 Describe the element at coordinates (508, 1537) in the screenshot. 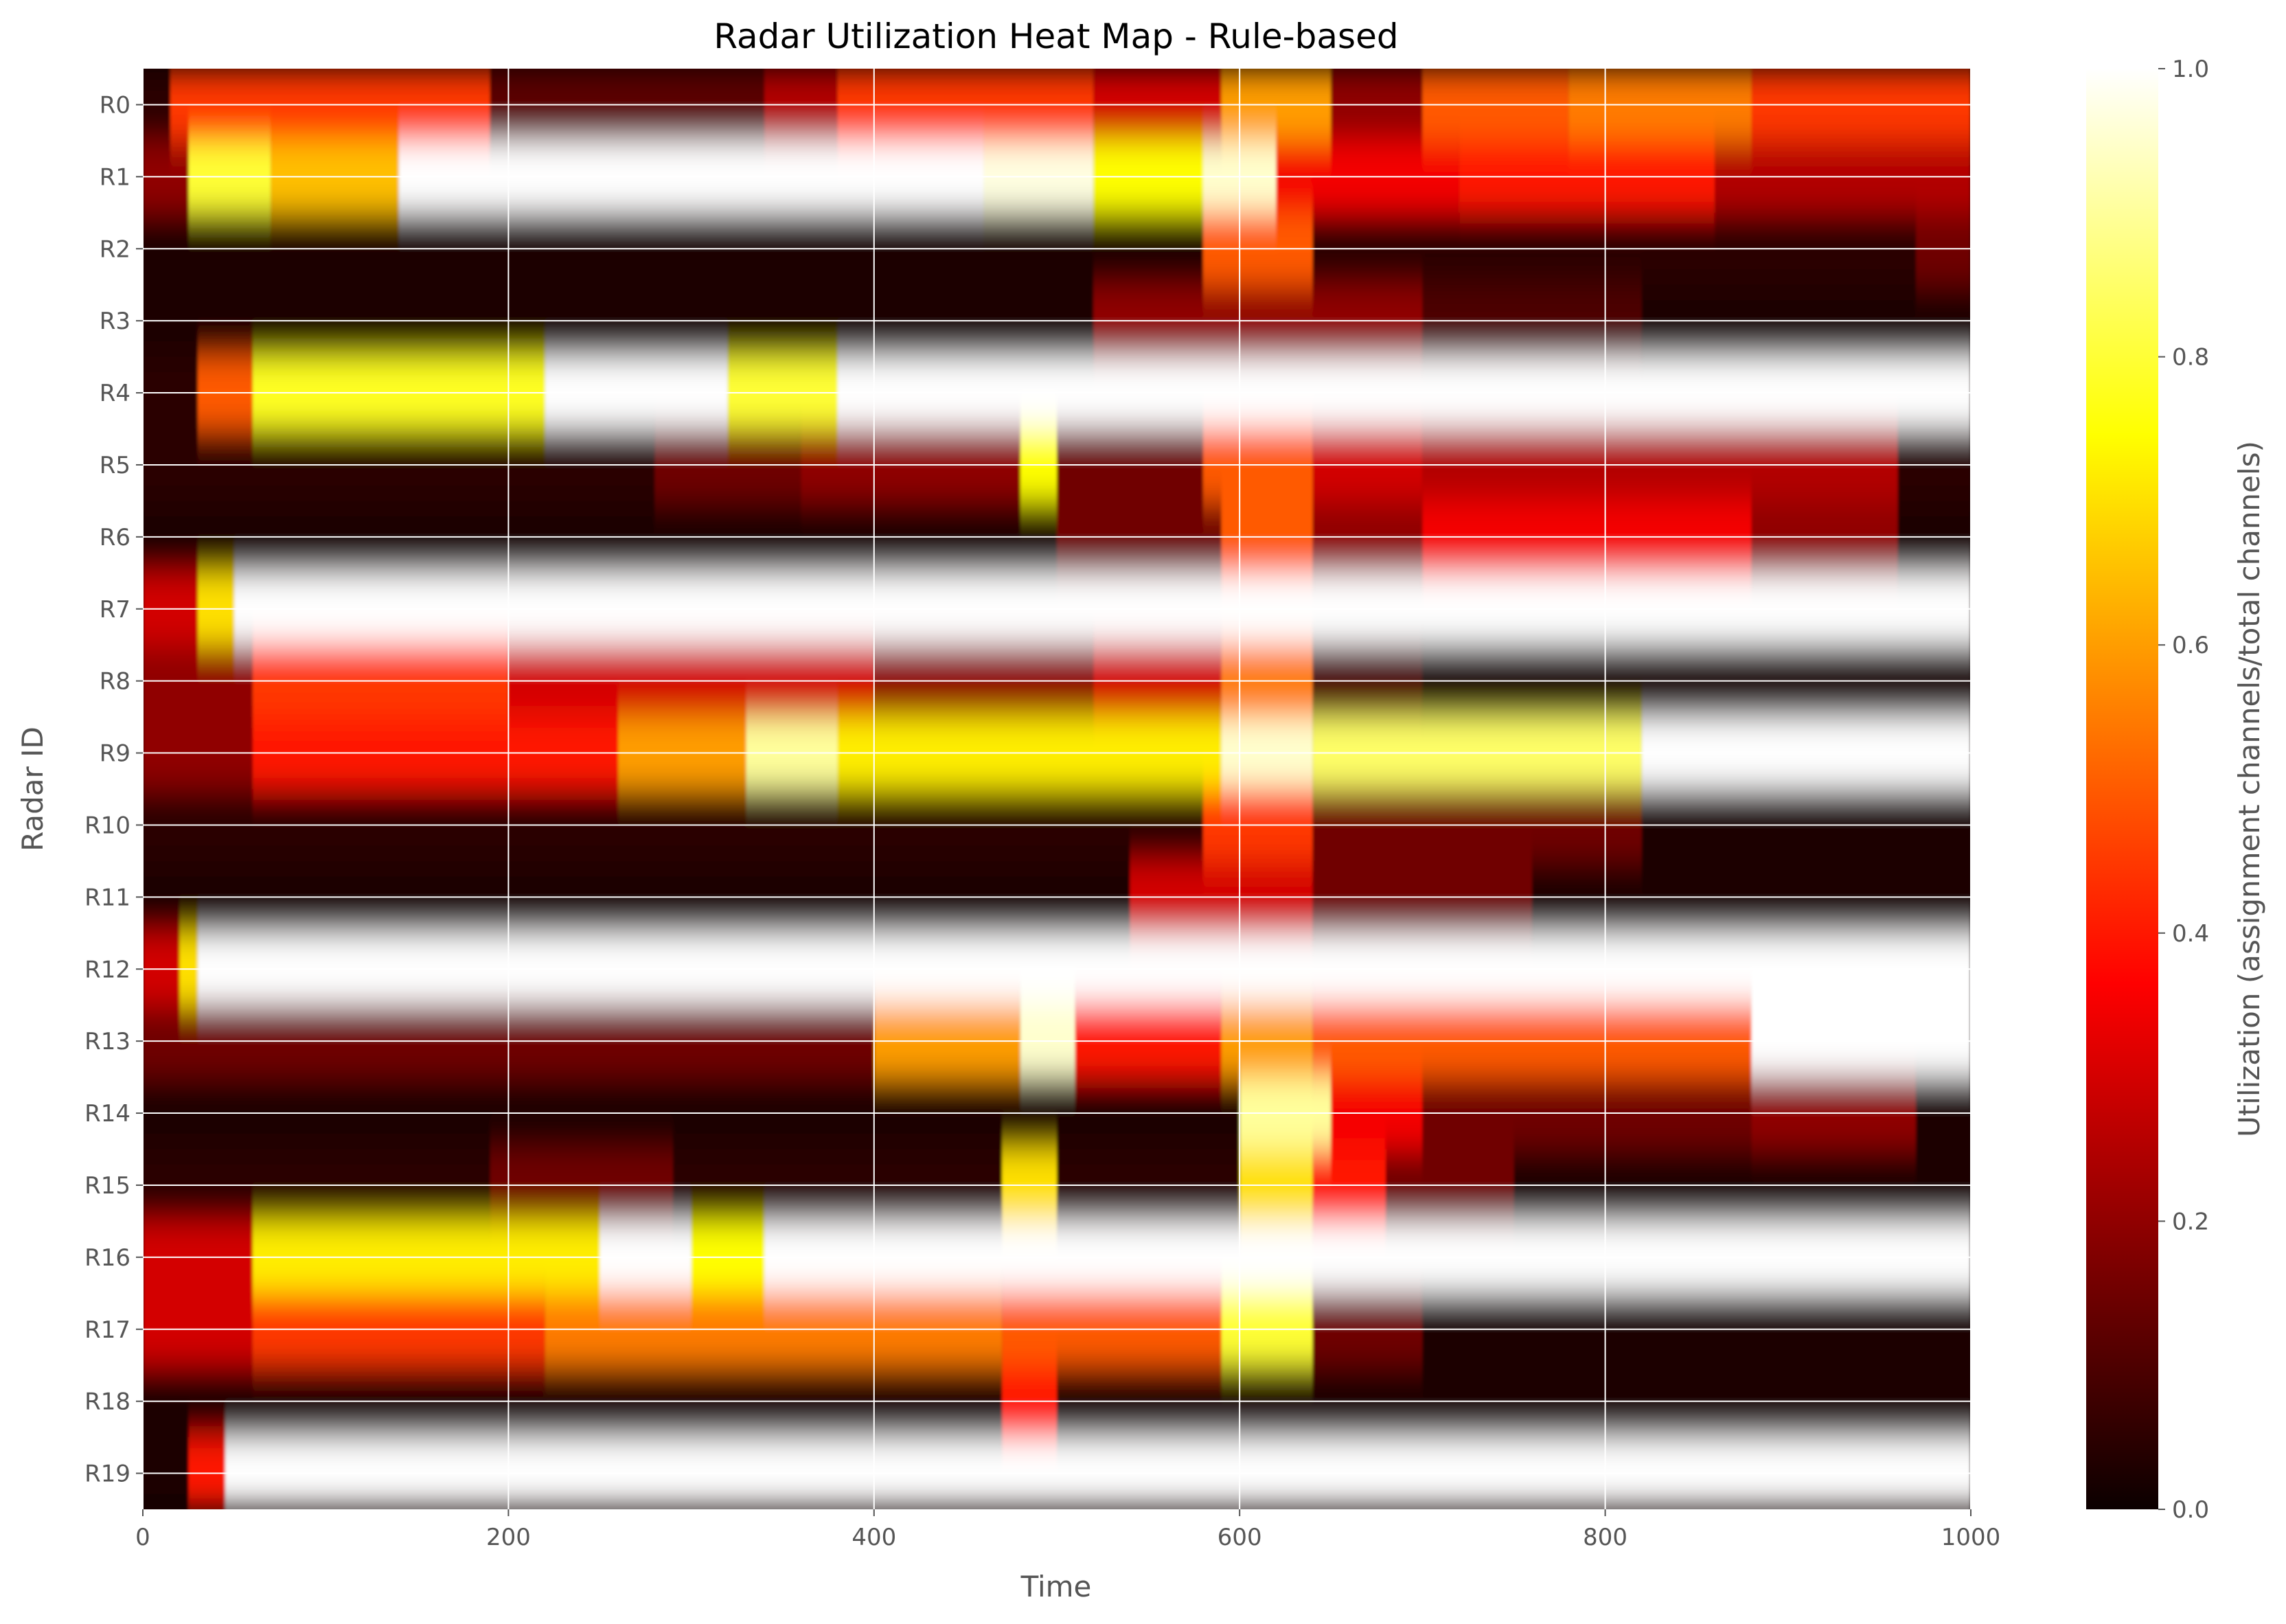

I see `x-tick-label: 200` at that location.